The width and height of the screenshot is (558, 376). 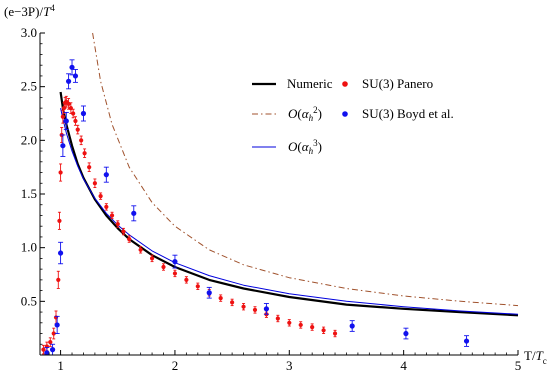 What do you see at coordinates (518, 365) in the screenshot?
I see `x-tick-label: 5` at bounding box center [518, 365].